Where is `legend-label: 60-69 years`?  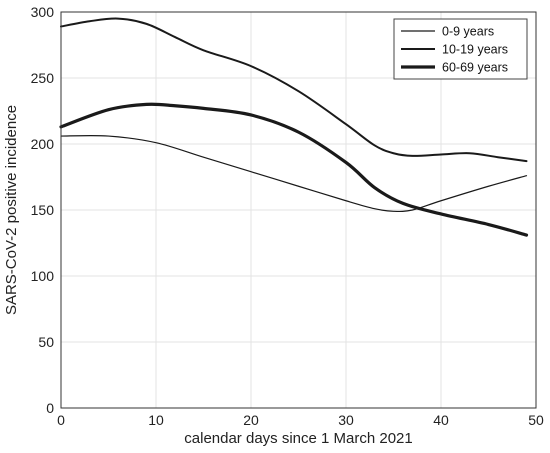
legend-label: 60-69 years is located at coordinates (475, 68).